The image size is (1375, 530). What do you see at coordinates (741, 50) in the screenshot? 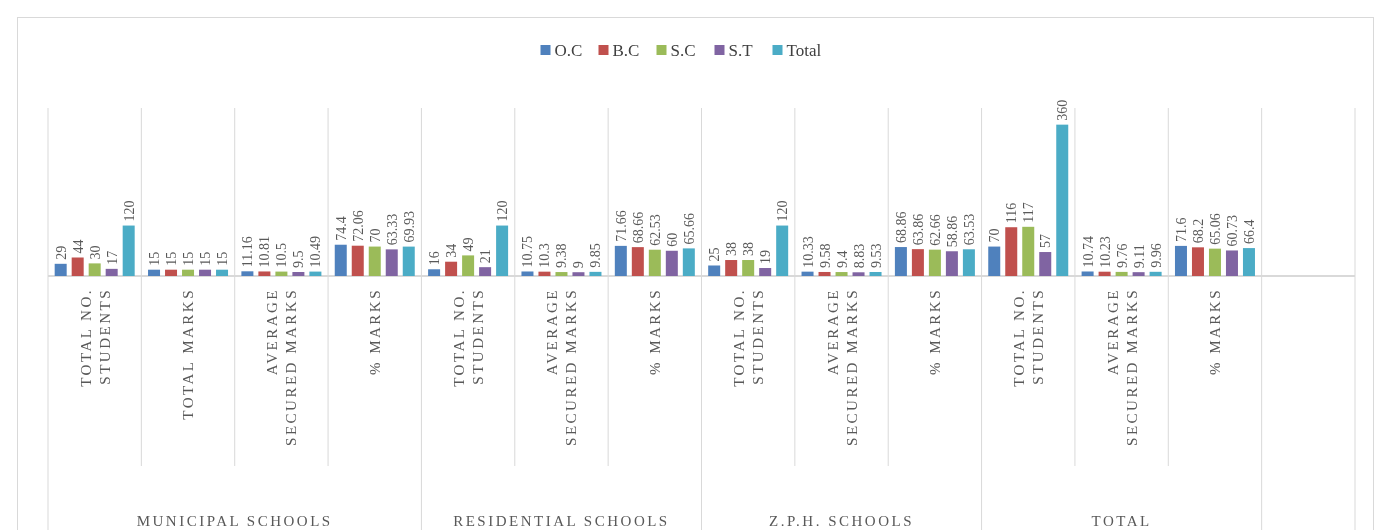
I see `legend-label: S.T` at bounding box center [741, 50].